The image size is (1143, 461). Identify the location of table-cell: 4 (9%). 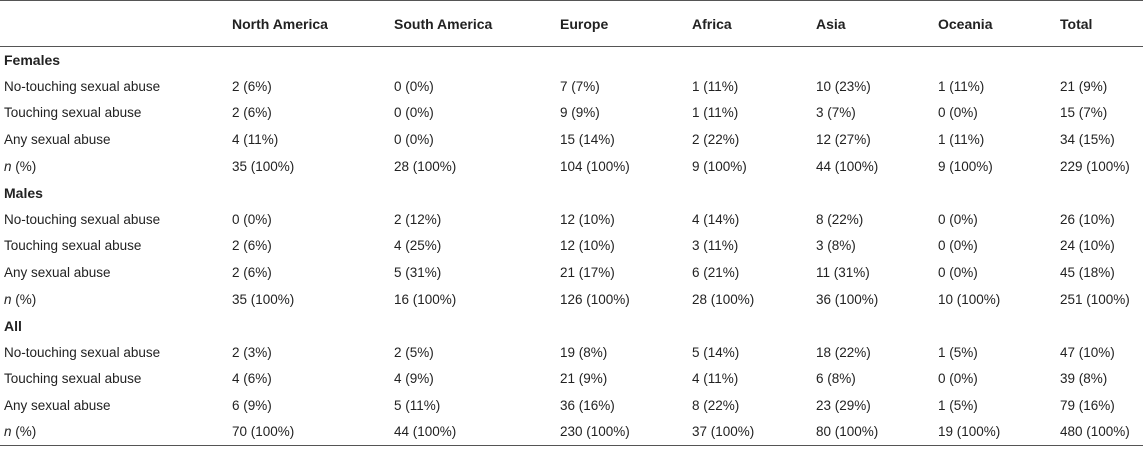
(414, 379).